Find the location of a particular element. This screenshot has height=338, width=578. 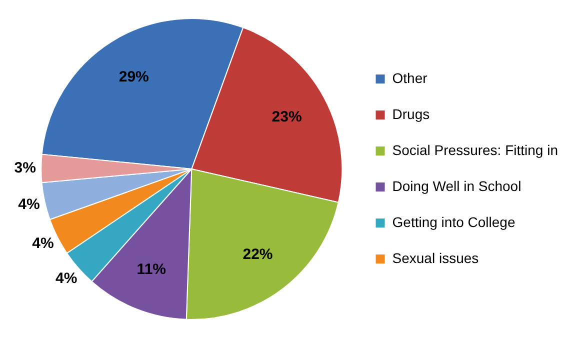

legend-label: Drugs is located at coordinates (411, 114).